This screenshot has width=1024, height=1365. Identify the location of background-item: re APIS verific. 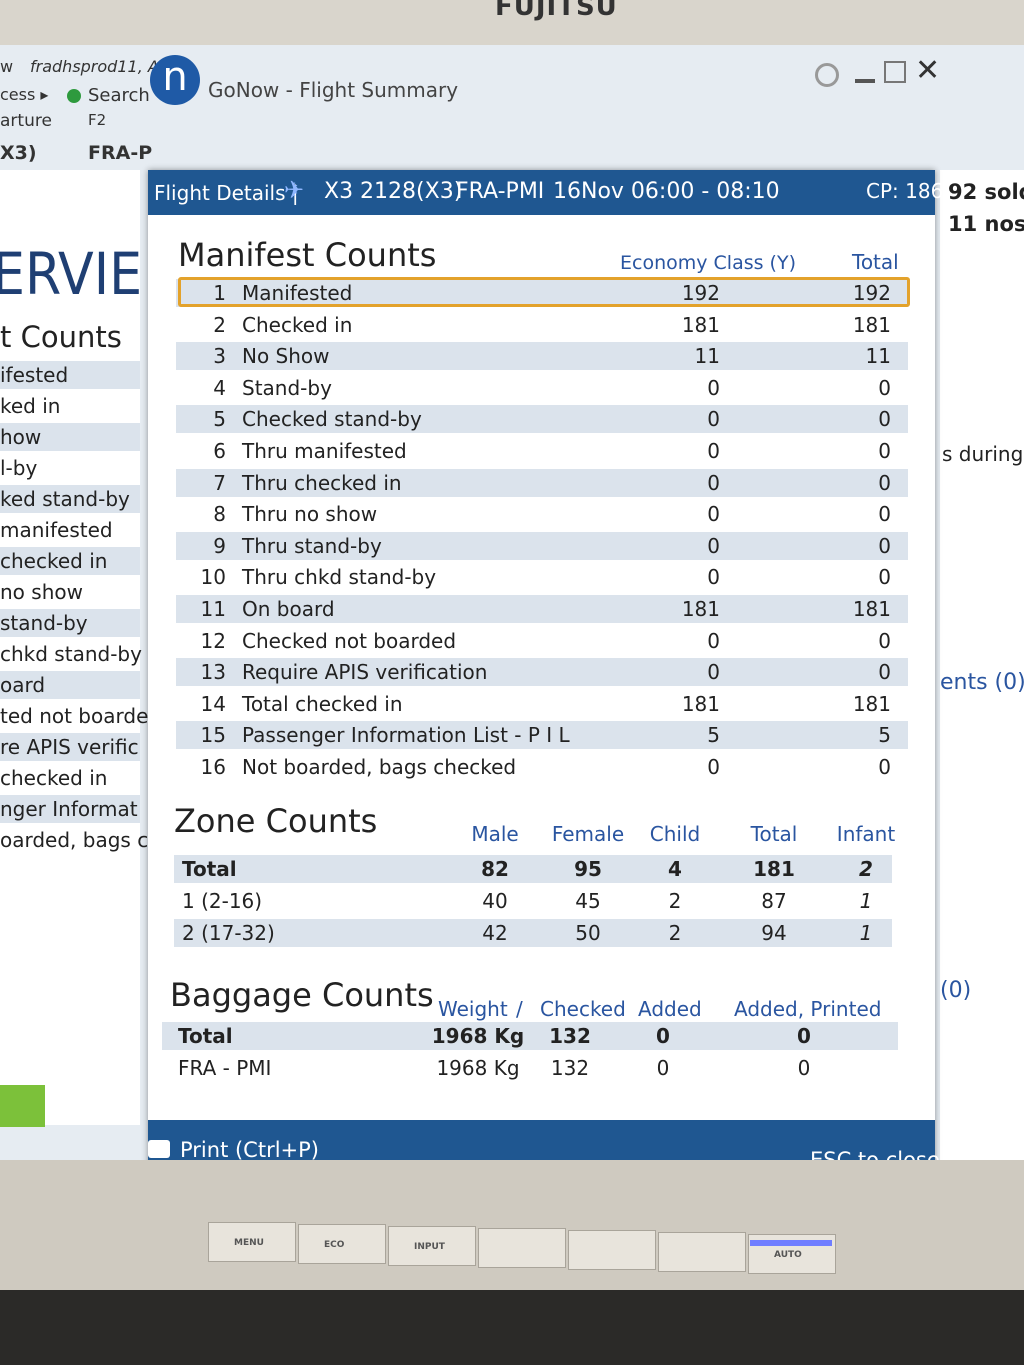
(69, 747).